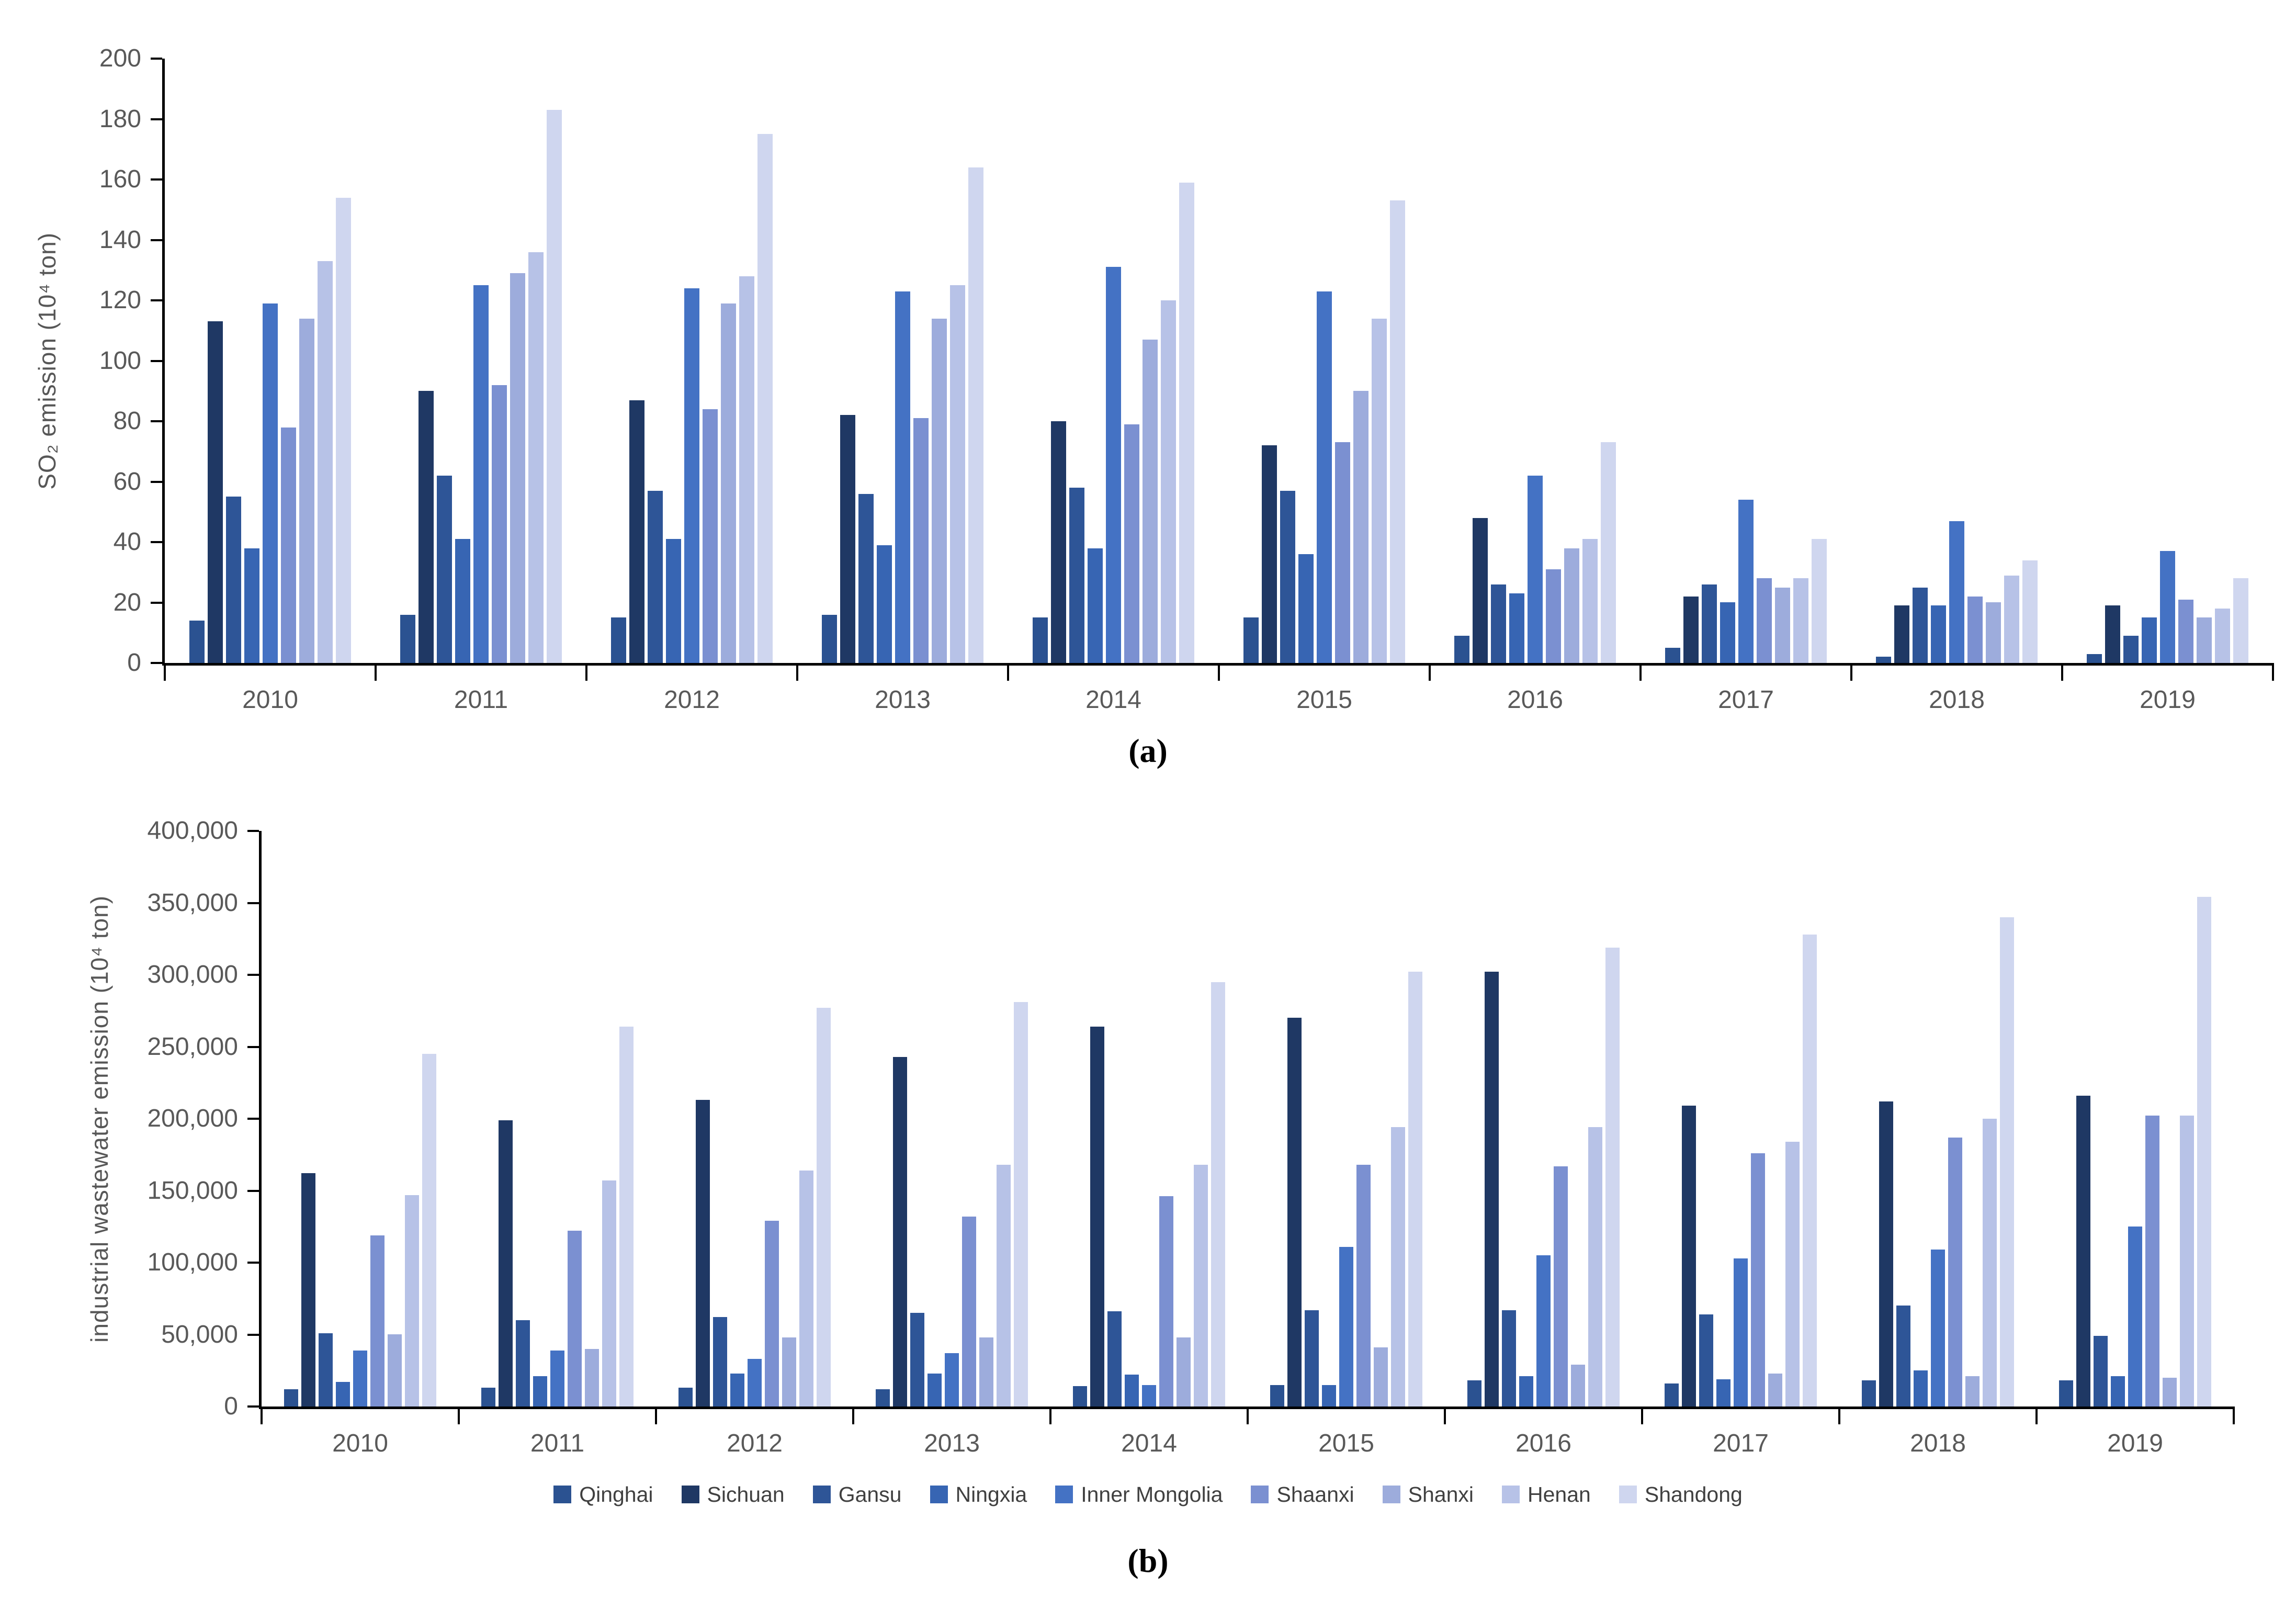  What do you see at coordinates (1287, 577) in the screenshot?
I see `bar-gansu-2015` at bounding box center [1287, 577].